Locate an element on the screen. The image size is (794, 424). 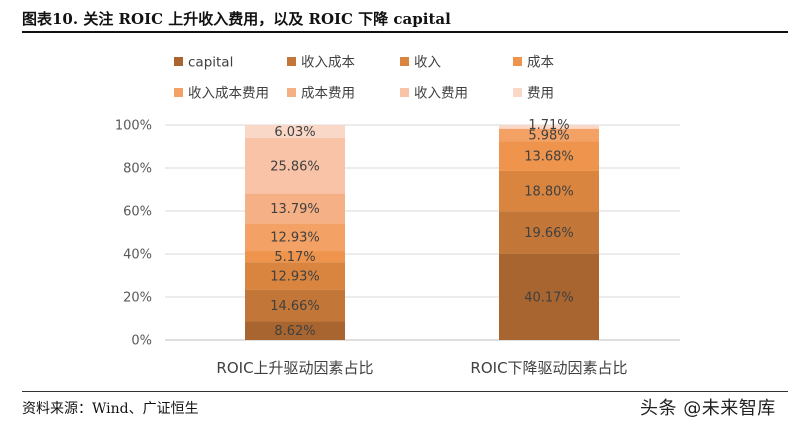
data-label: 5.98% is located at coordinates (548, 136).